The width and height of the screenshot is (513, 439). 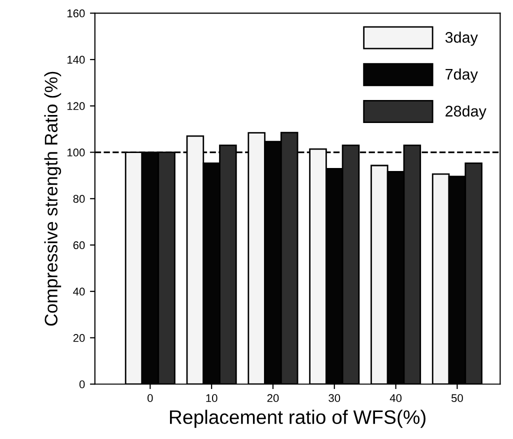 I want to click on y-tick-label: 0, so click(x=82, y=384).